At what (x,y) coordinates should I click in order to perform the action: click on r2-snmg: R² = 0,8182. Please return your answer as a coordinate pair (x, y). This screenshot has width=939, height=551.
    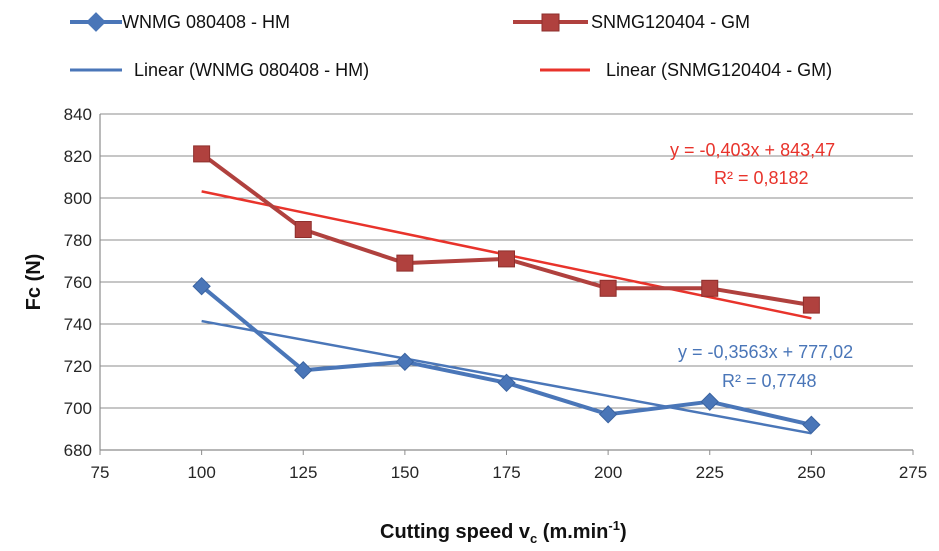
    Looking at the image, I should click on (761, 178).